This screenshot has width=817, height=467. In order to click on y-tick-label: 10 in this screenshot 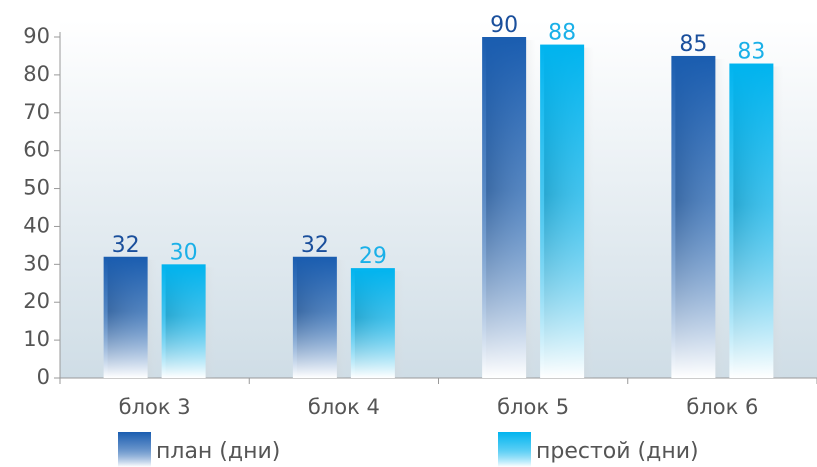, I will do `click(36, 339)`.